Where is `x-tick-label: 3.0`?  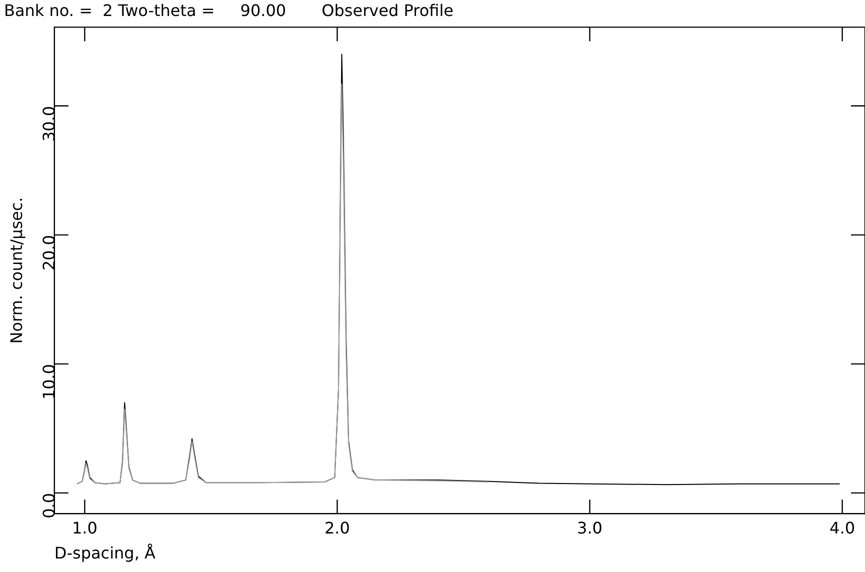 x-tick-label: 3.0 is located at coordinates (589, 528).